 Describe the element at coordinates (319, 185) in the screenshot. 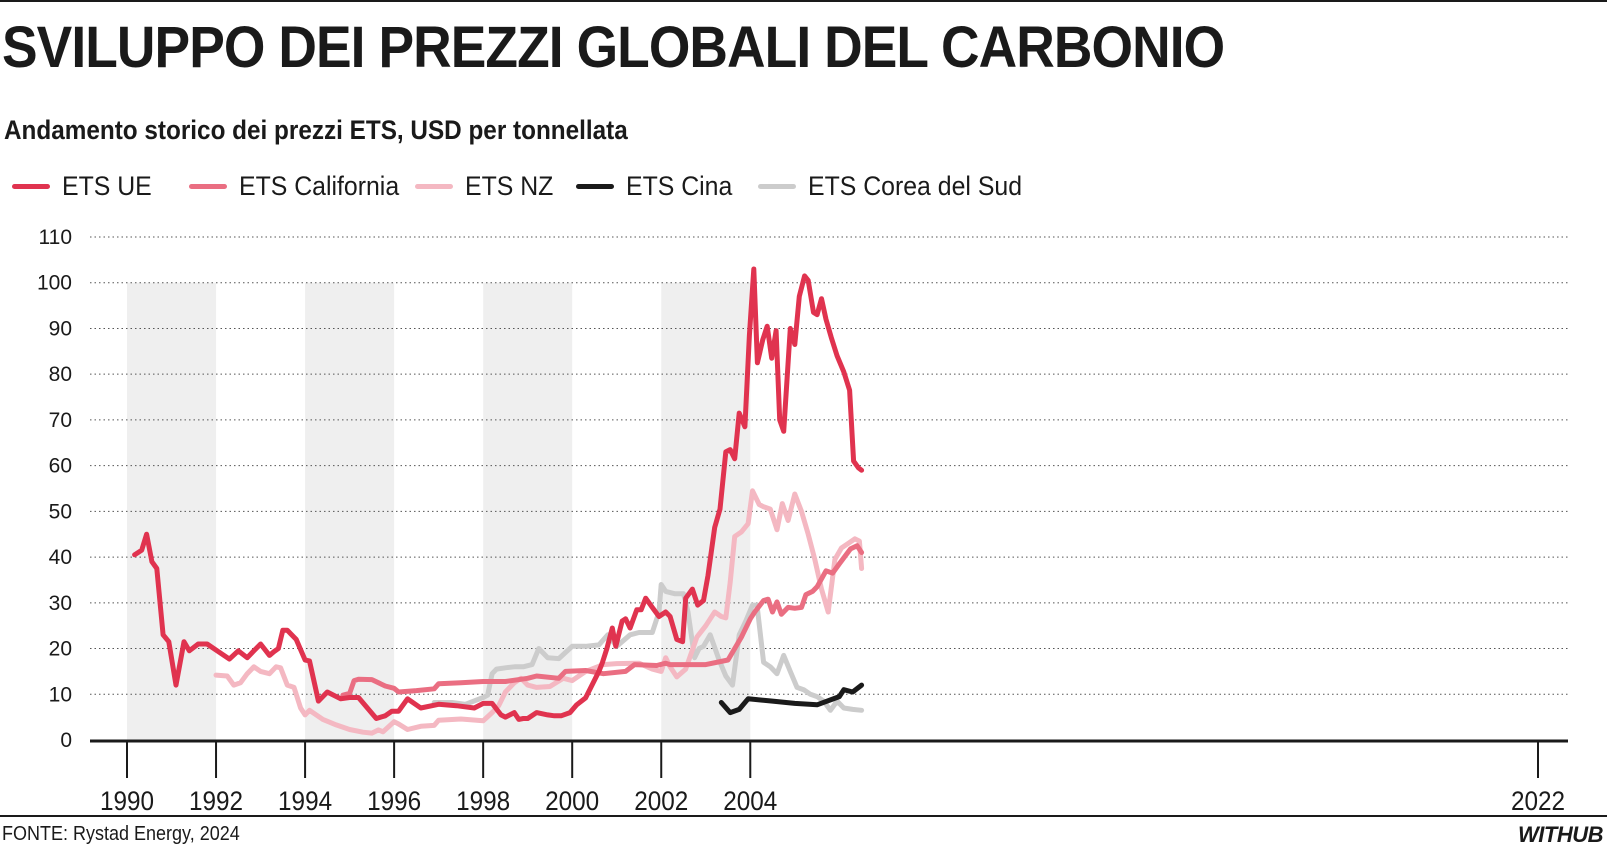

I see `legend-label-ets-california: ETS California` at that location.